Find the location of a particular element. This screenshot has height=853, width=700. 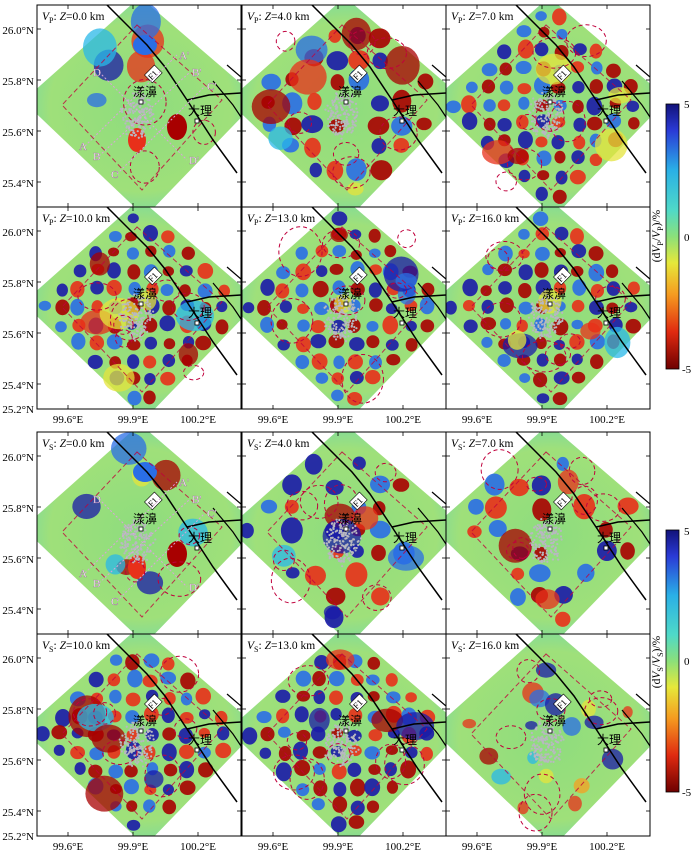

yangbi-marker is located at coordinates (550, 529).